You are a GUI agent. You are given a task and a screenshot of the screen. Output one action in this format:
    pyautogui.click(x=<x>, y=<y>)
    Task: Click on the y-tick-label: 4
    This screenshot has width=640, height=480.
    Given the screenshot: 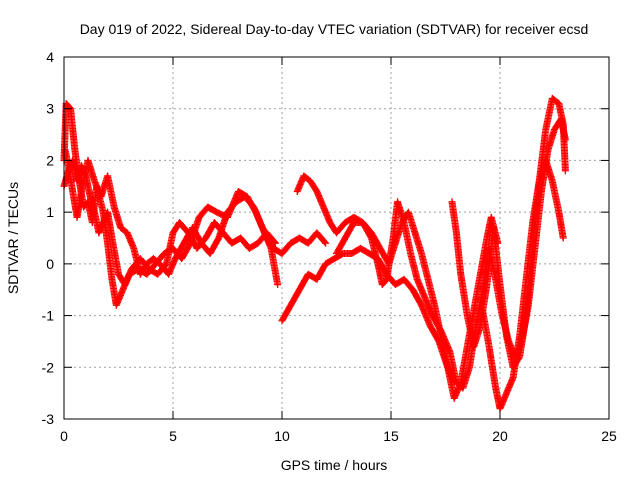 What is the action you would take?
    pyautogui.click(x=50, y=57)
    